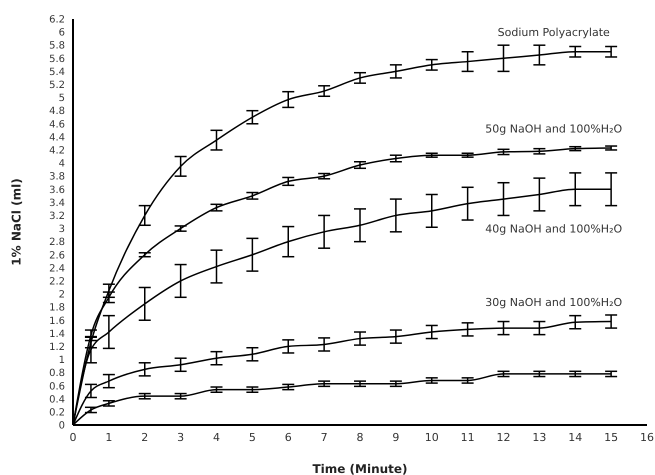  I want to click on y-tick-label: 0.6, so click(57, 386).